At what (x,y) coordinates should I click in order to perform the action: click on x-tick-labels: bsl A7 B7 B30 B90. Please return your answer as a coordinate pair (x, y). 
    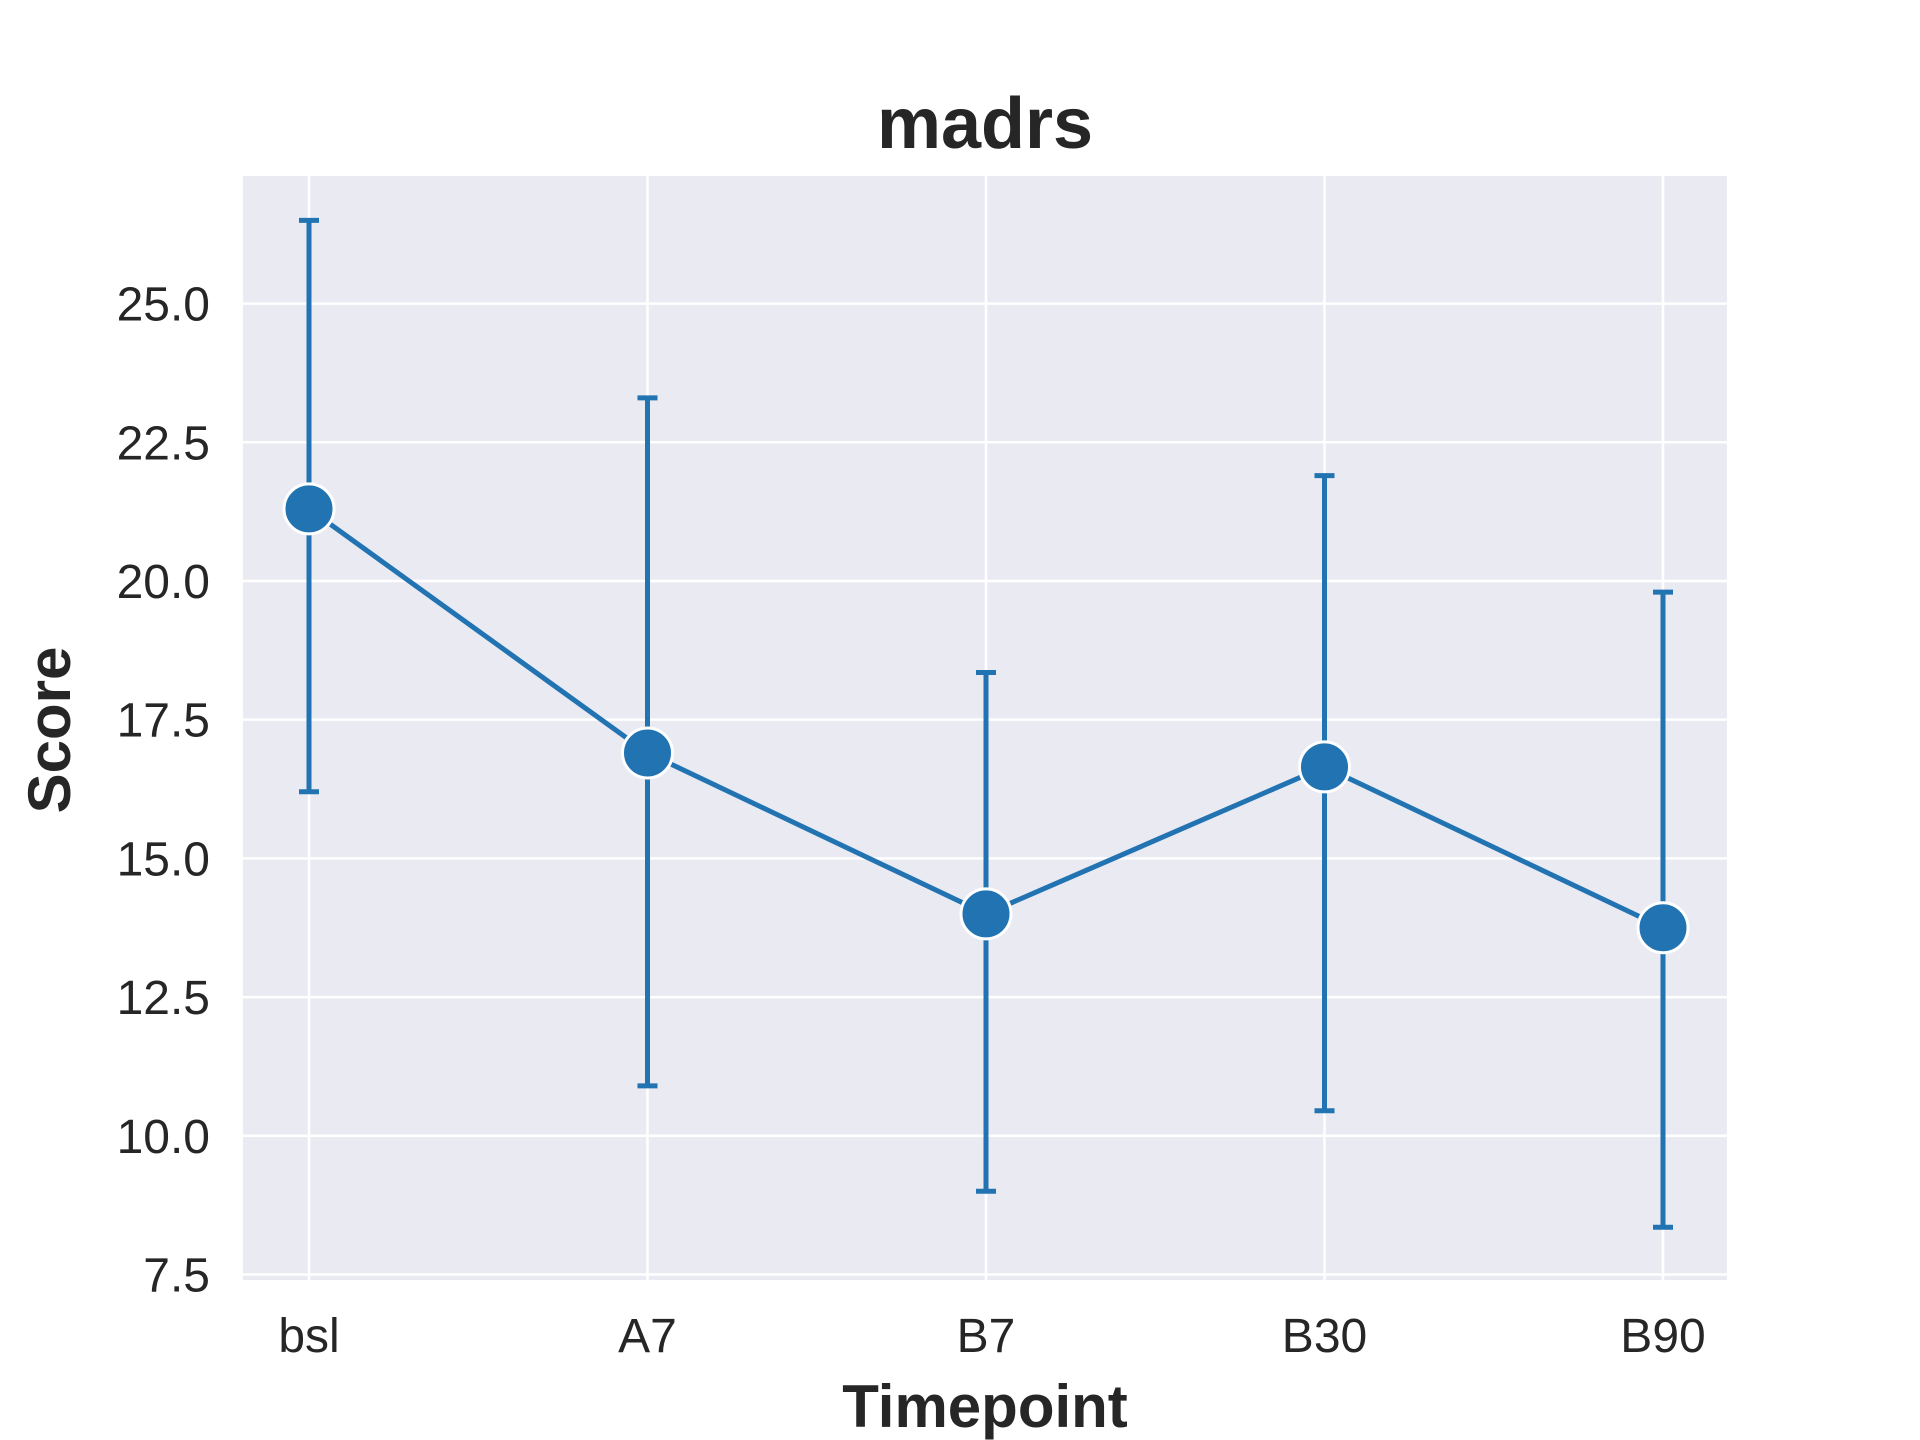
    Looking at the image, I should click on (991, 1336).